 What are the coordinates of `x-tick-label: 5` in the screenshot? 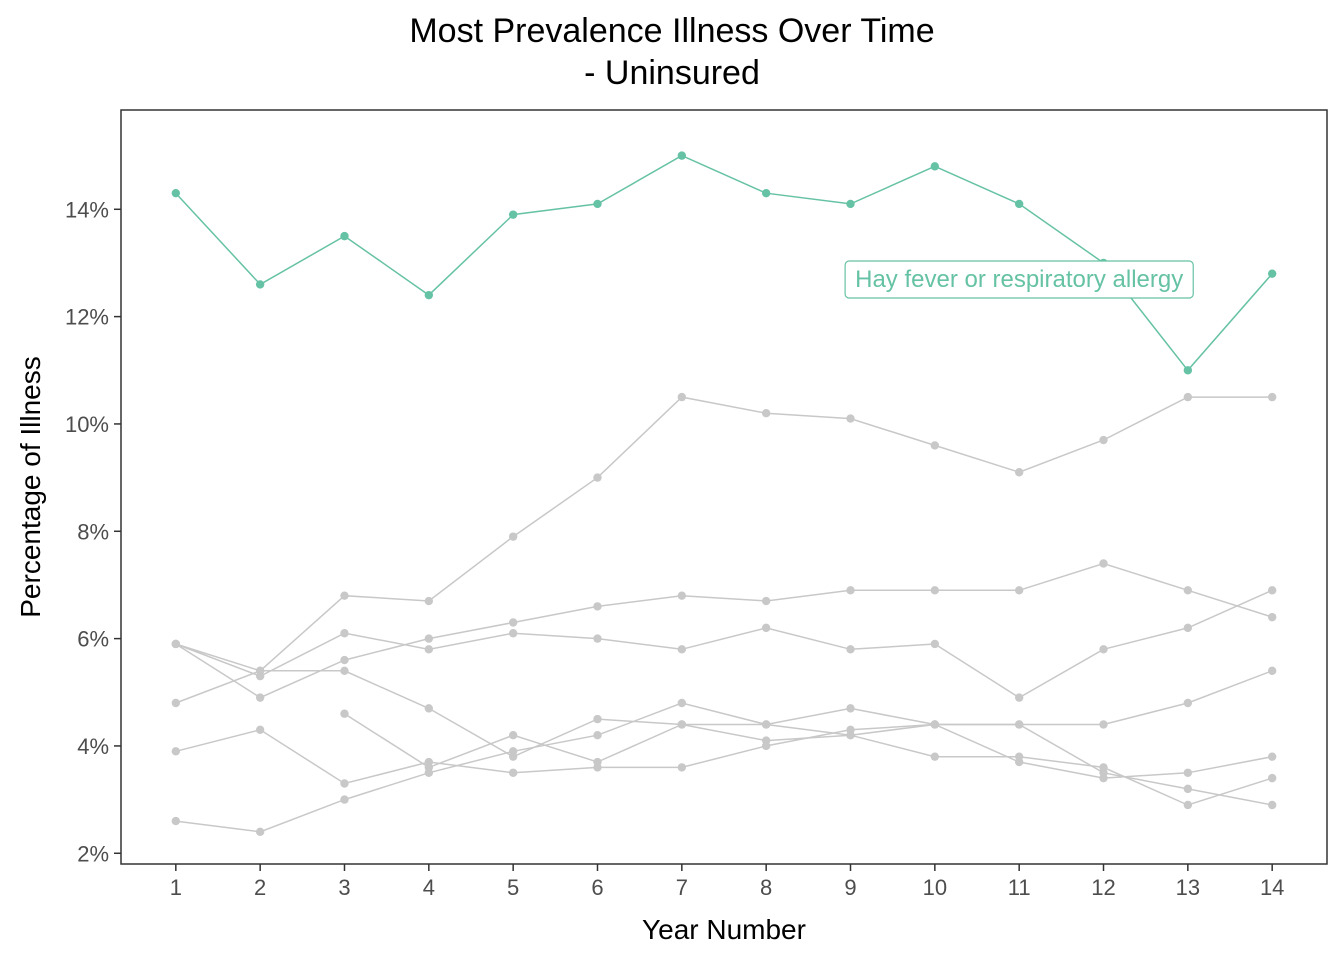 It's located at (513, 887).